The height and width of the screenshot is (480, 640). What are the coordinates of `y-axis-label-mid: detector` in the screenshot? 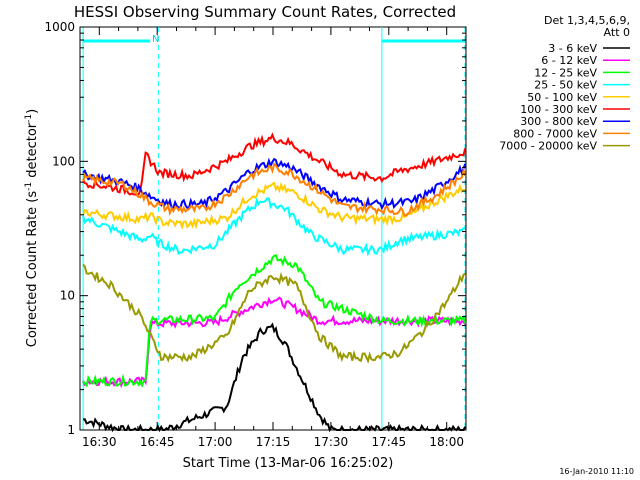 It's located at (32, 152).